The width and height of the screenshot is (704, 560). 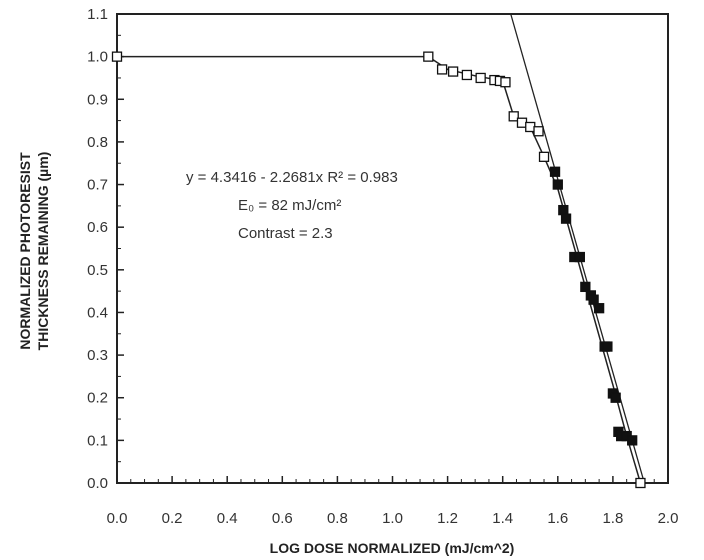 What do you see at coordinates (502, 518) in the screenshot?
I see `x-tick-label: 1.4` at bounding box center [502, 518].